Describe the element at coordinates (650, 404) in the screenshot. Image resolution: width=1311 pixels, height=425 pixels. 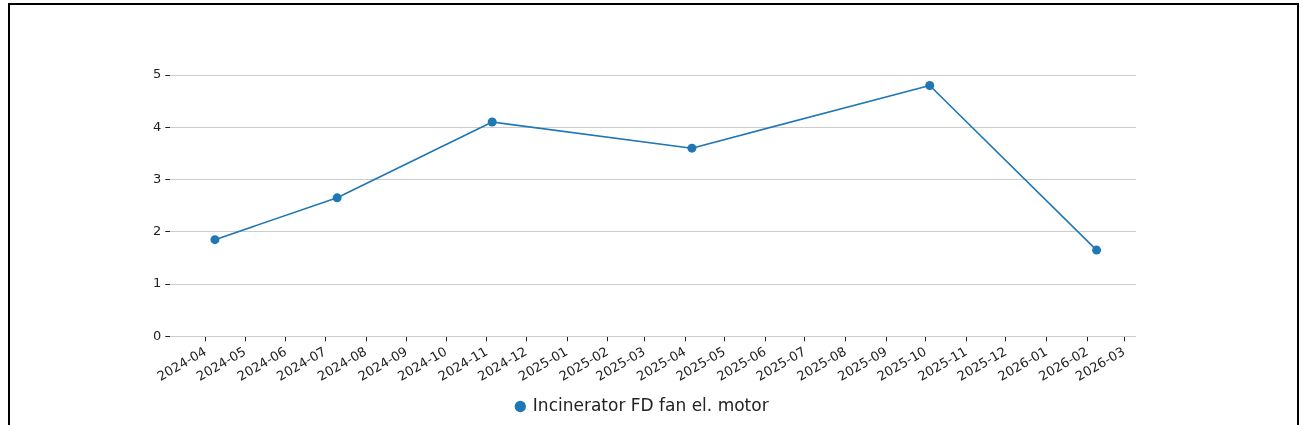
I see `legend-label: Incinerator FD fan el. motor` at that location.